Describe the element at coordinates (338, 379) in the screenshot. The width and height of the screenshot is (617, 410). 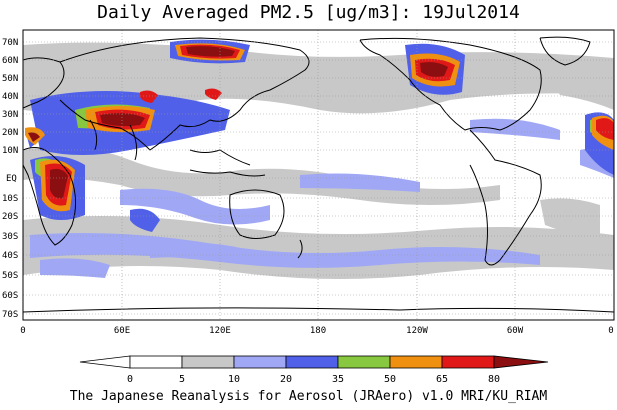
I see `colorbar-tick: 35` at that location.